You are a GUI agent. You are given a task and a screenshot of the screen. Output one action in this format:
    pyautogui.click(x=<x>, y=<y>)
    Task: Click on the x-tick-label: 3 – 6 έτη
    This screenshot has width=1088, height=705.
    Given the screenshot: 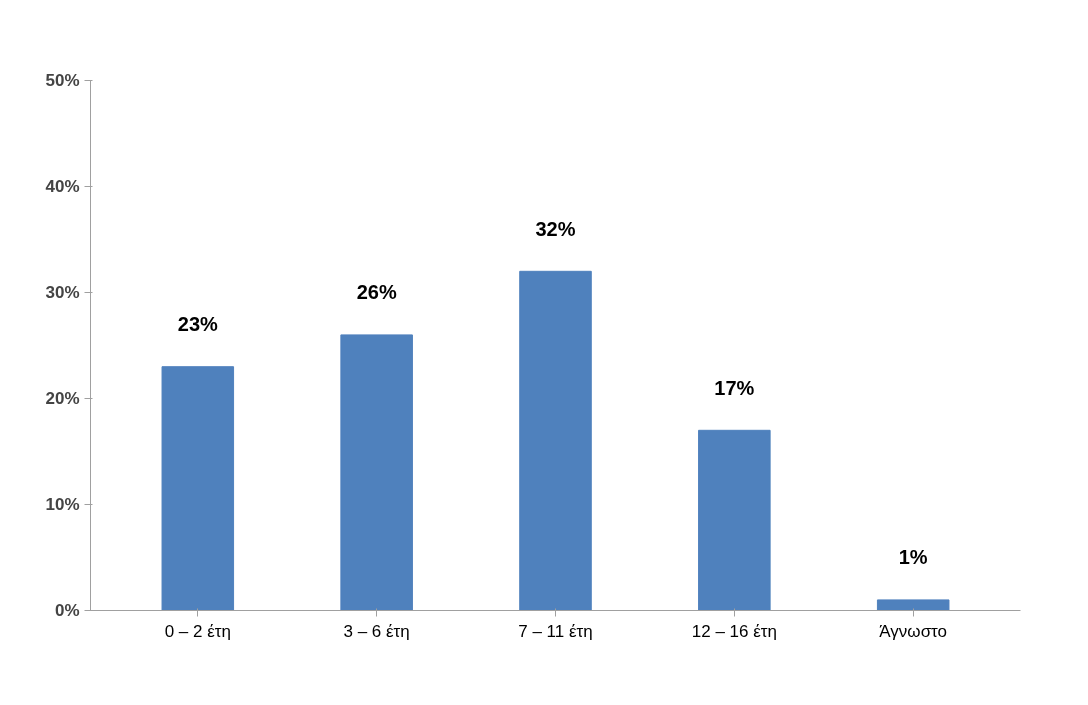 What is the action you would take?
    pyautogui.click(x=376, y=631)
    